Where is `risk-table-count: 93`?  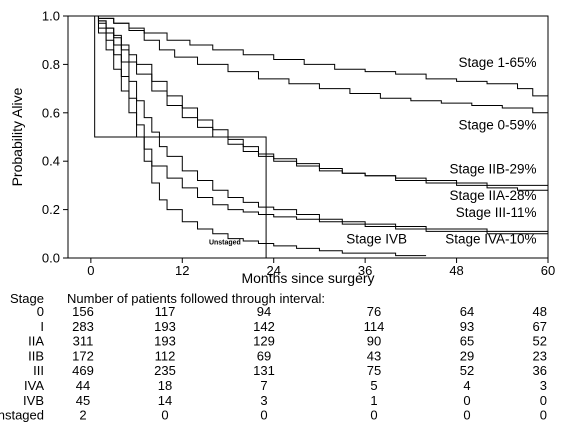 risk-table-count: 93 is located at coordinates (467, 326).